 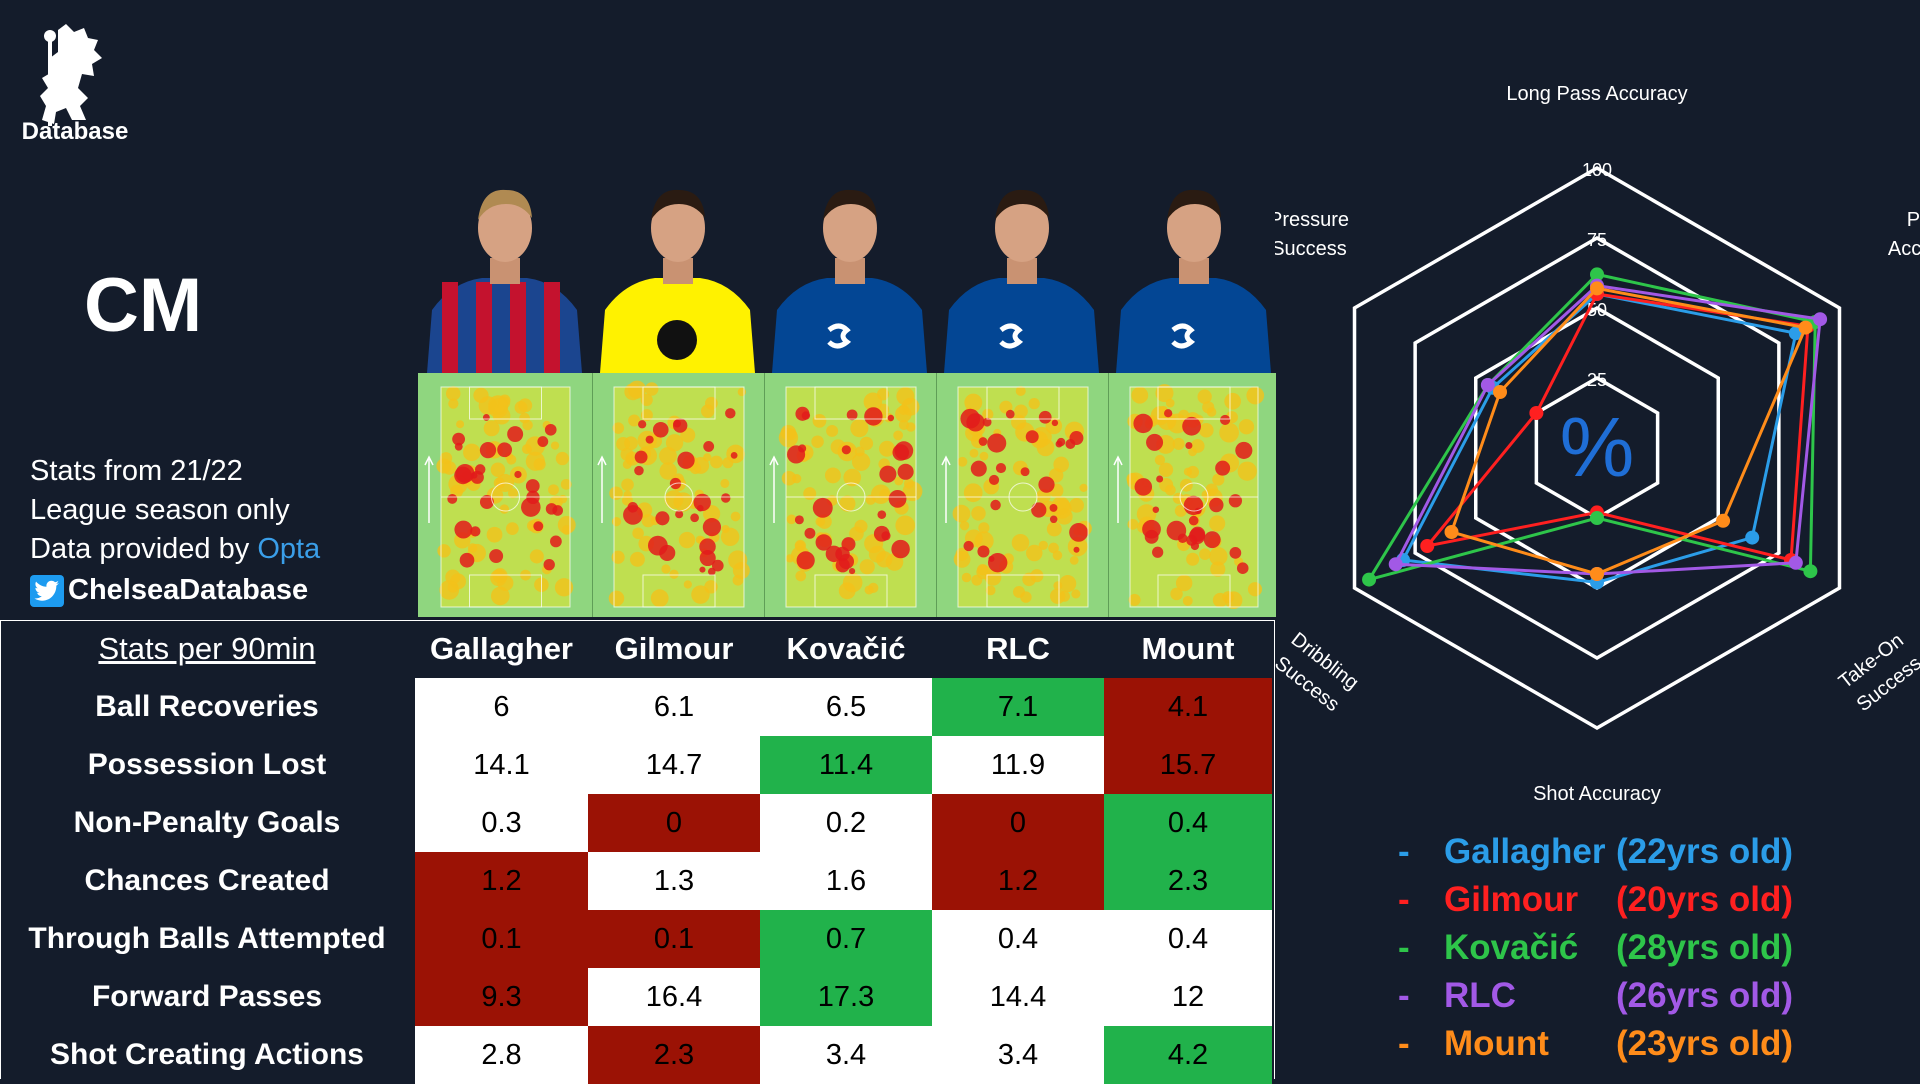 I want to click on legend-age: (23yrs old), so click(x=1704, y=1043).